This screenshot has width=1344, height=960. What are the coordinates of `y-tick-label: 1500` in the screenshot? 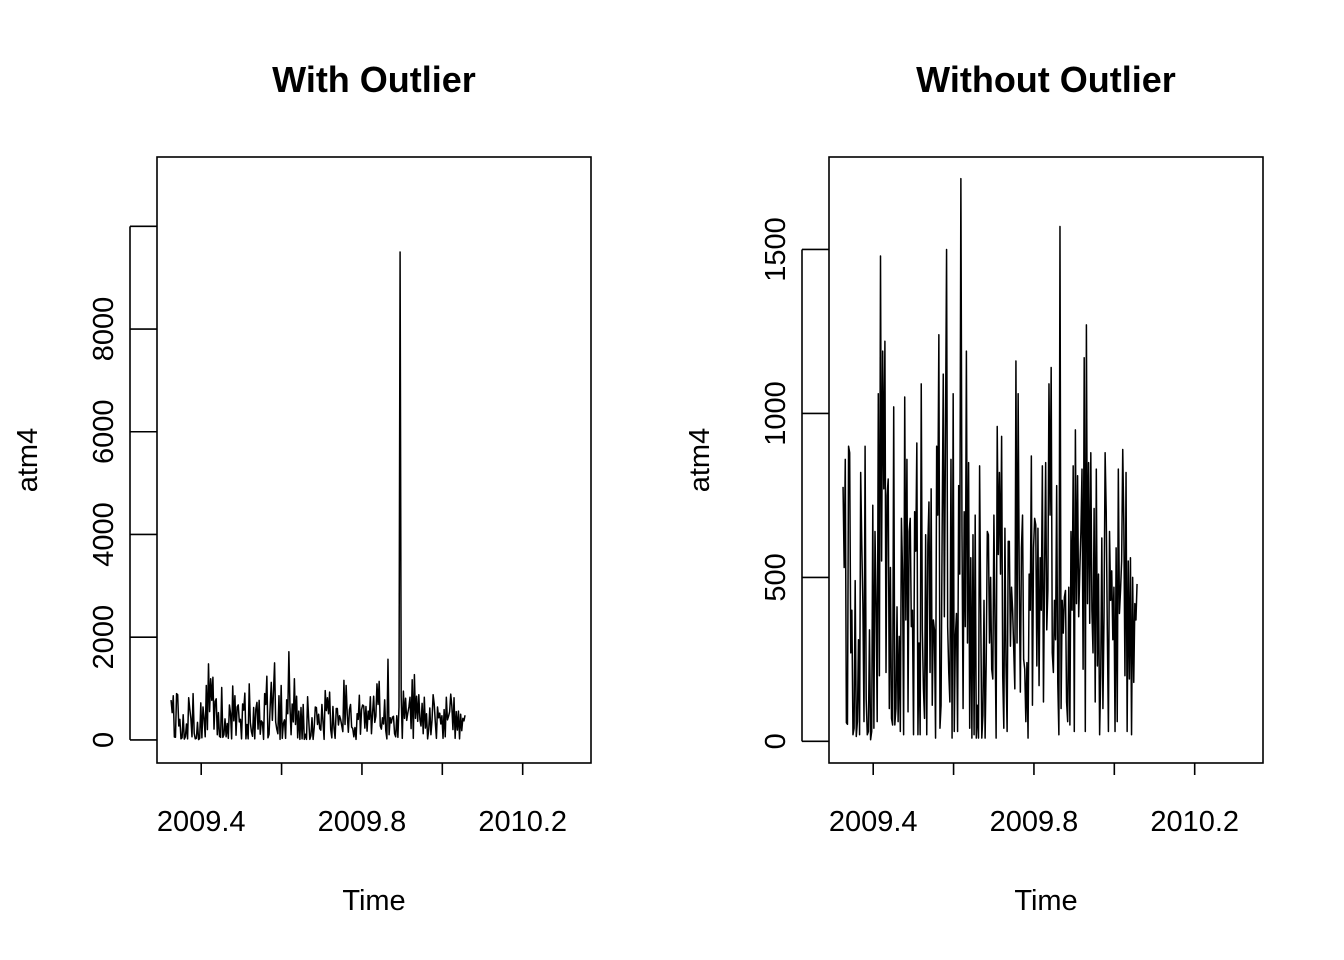 It's located at (776, 249).